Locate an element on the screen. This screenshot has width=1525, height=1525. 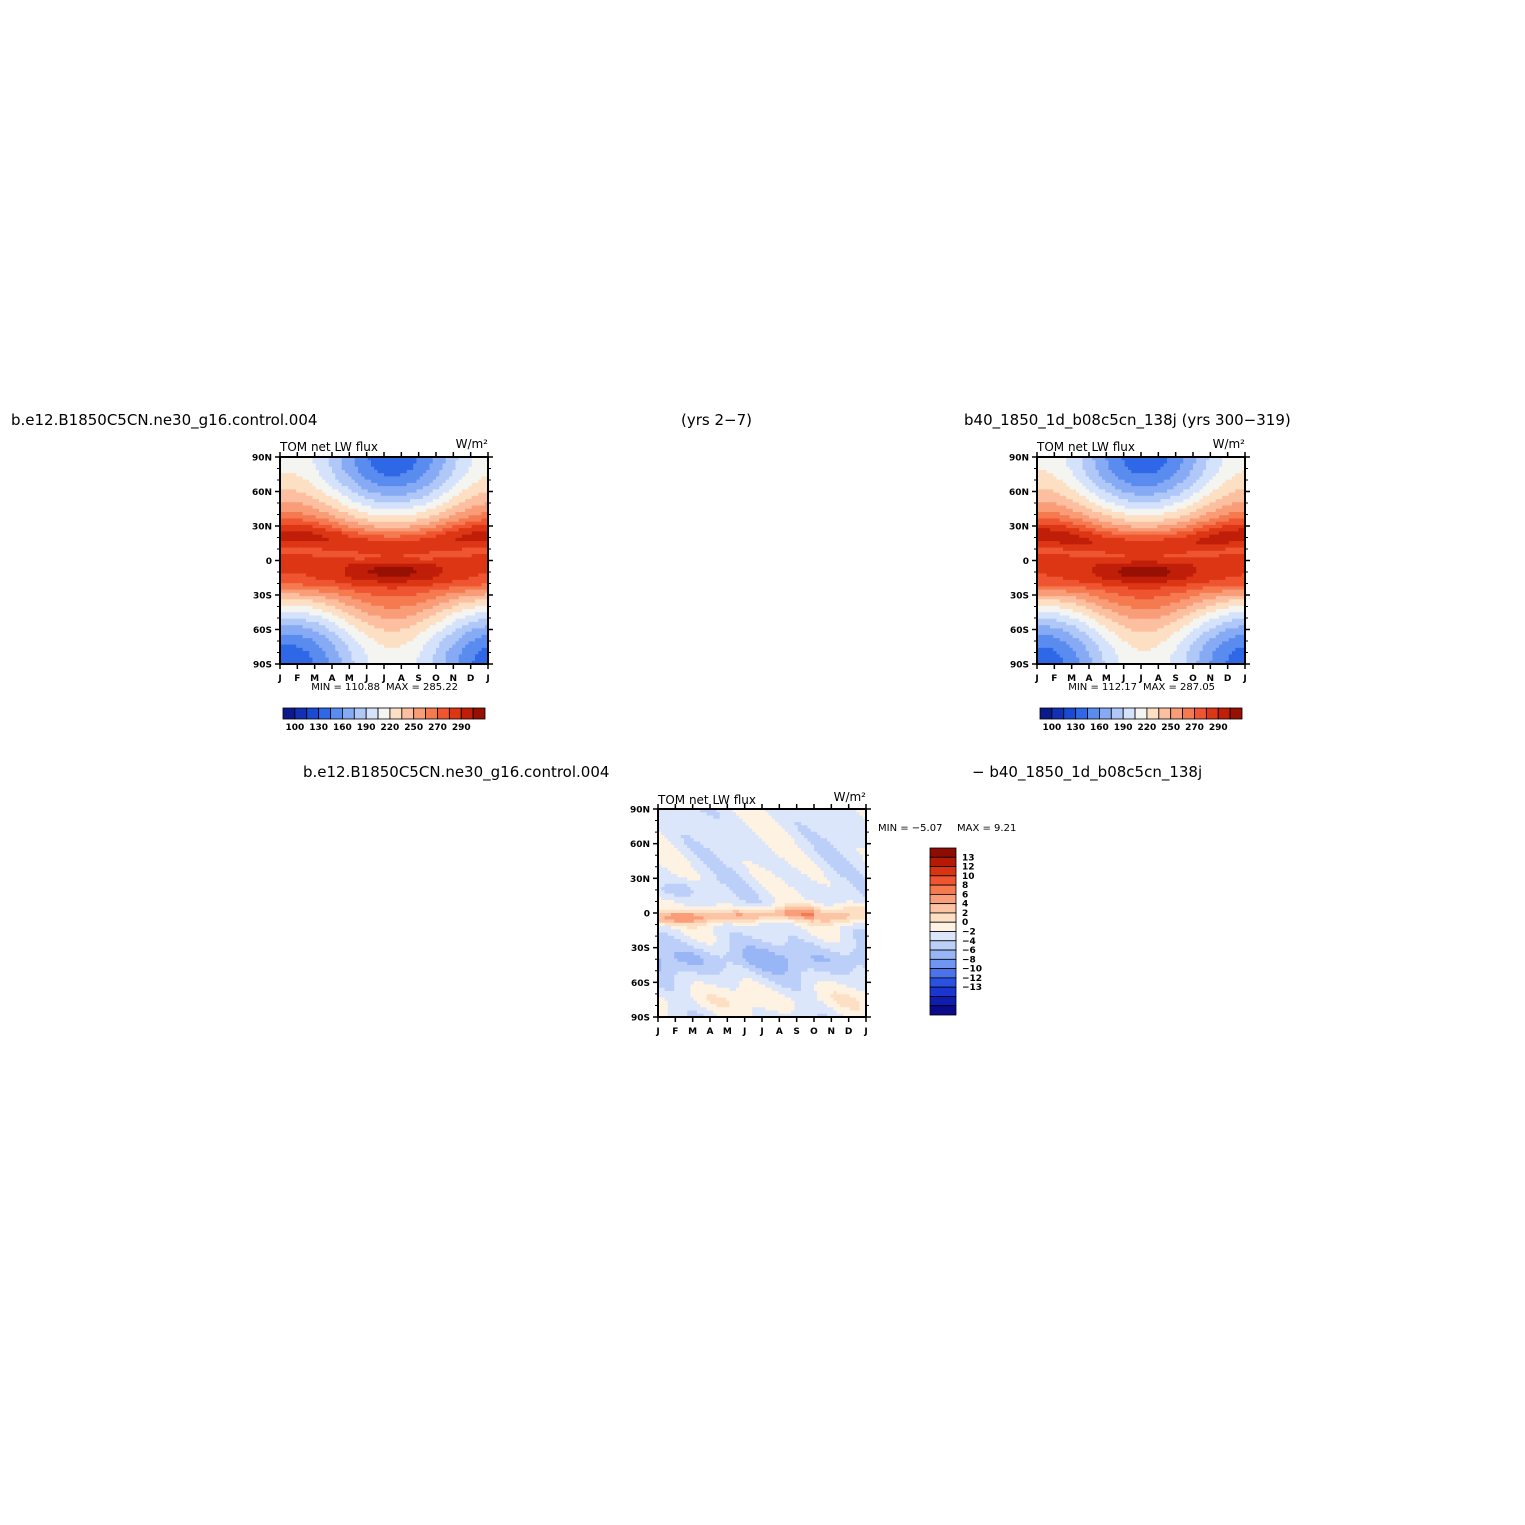
colorbar-label: 290 is located at coordinates (461, 728).